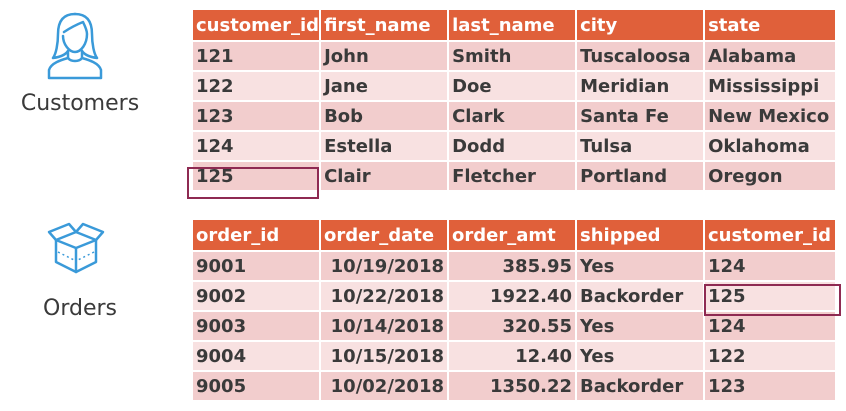 The height and width of the screenshot is (411, 846). I want to click on cell: 1922.40, so click(513, 297).